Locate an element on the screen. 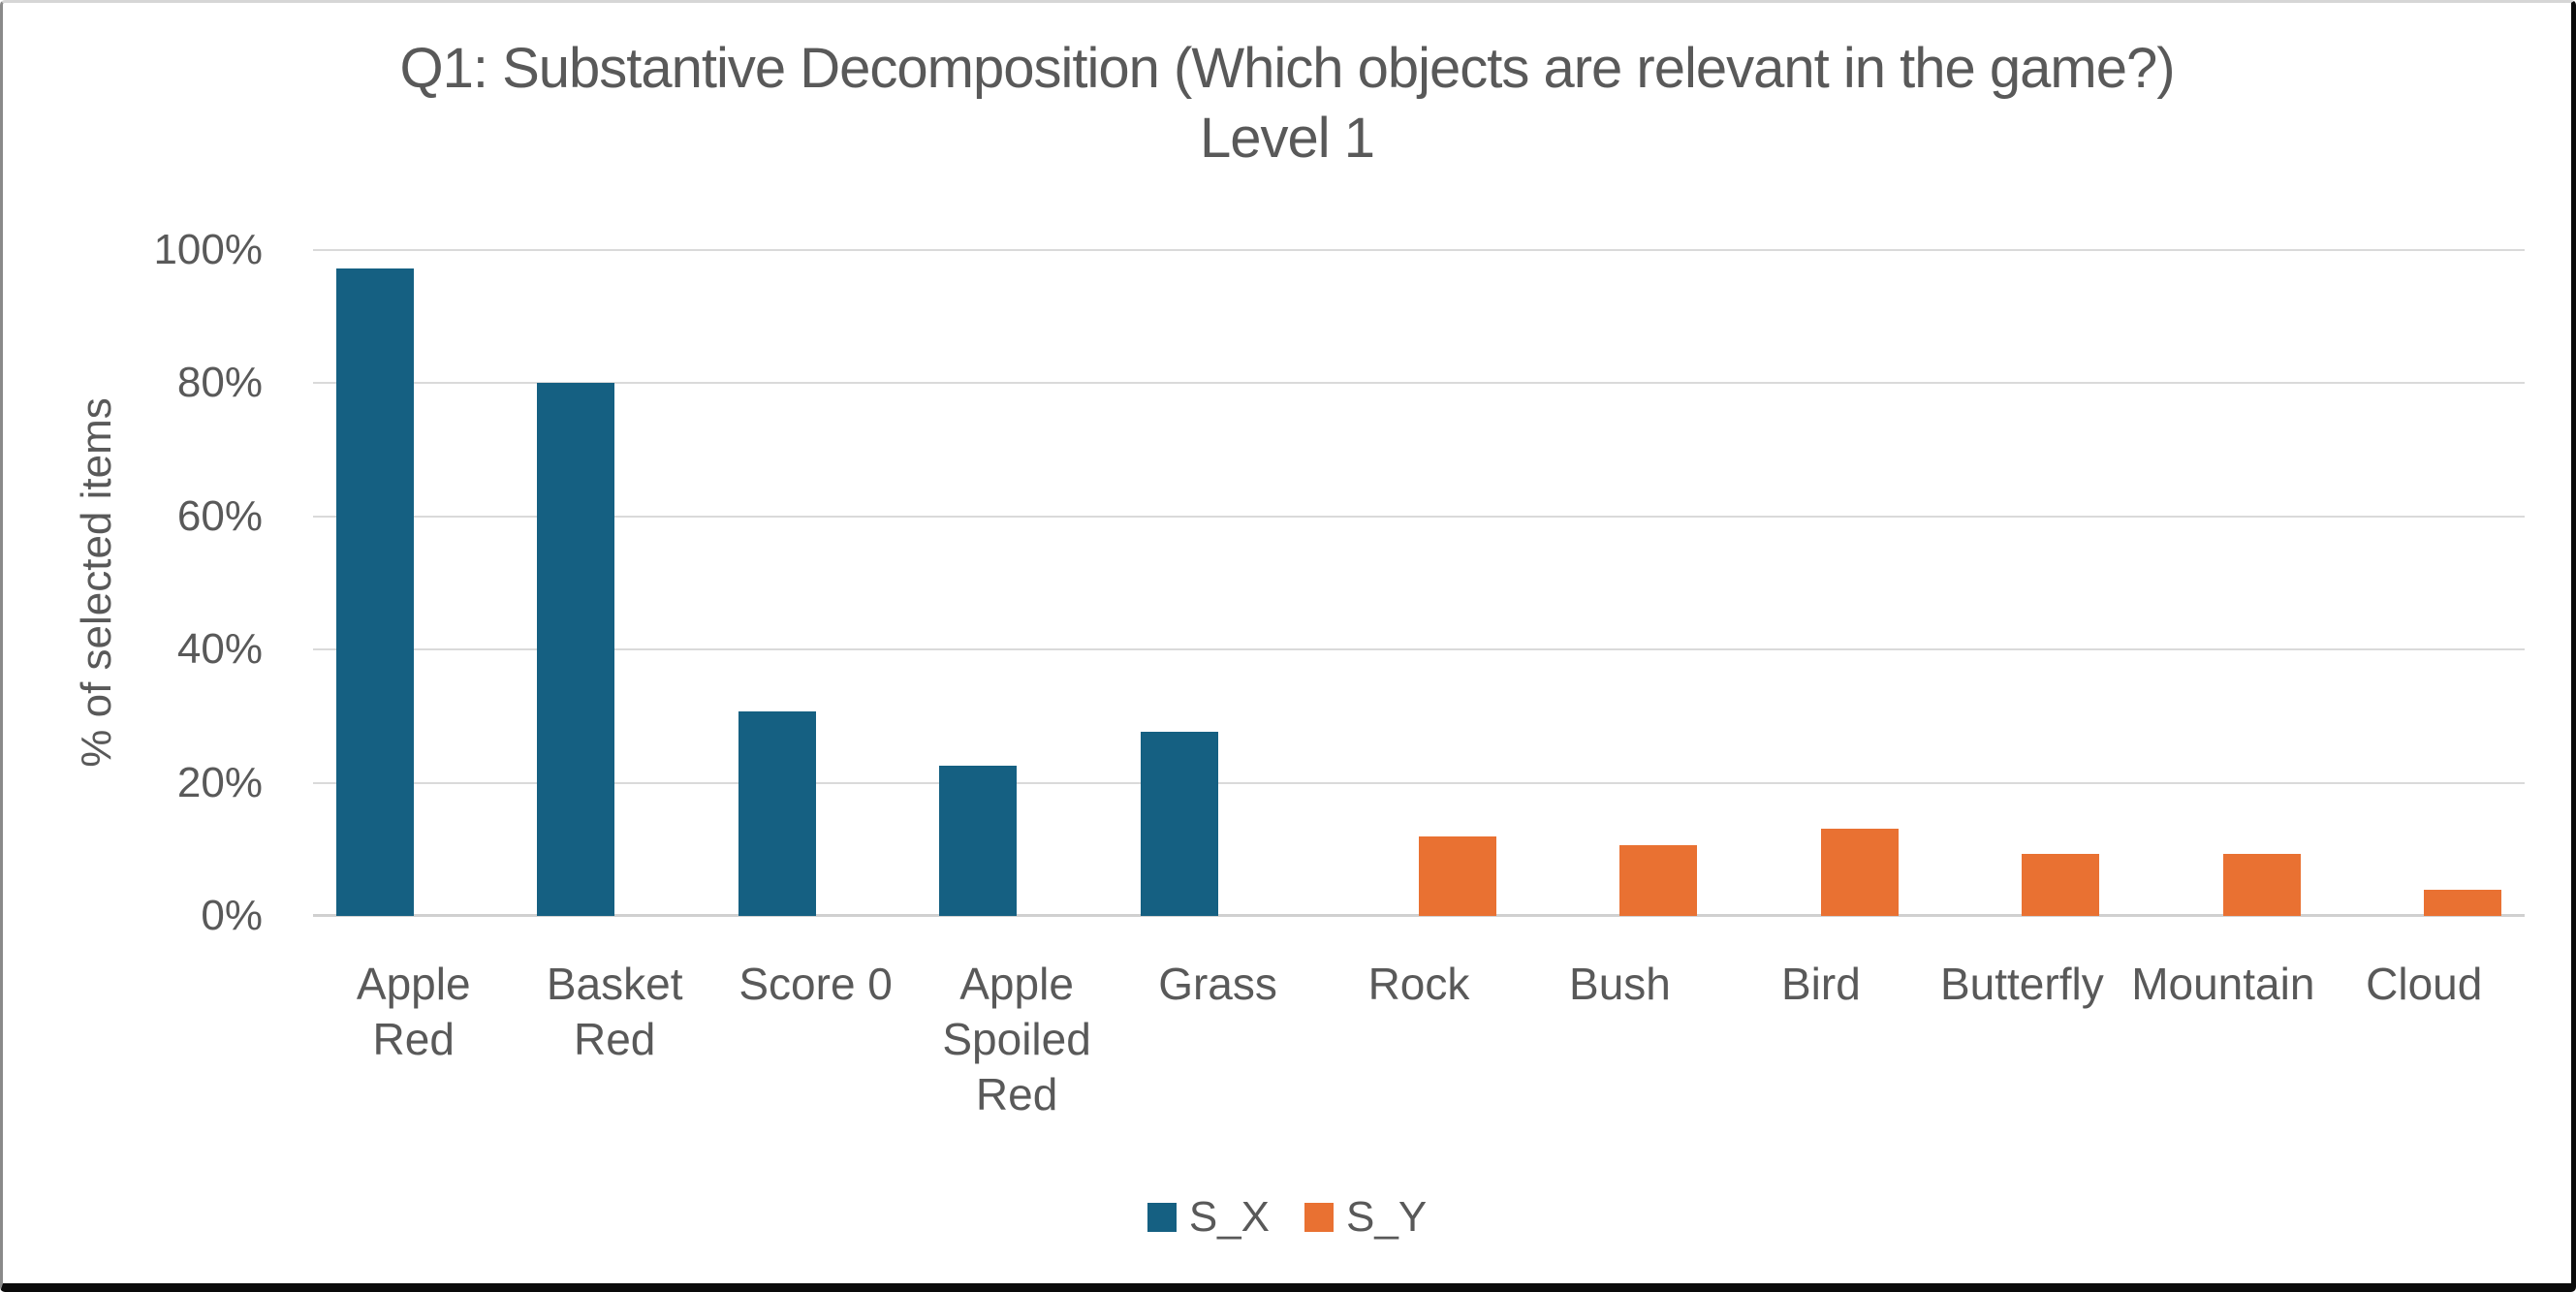  legend-item-S_Y: S_Y is located at coordinates (1365, 1217).